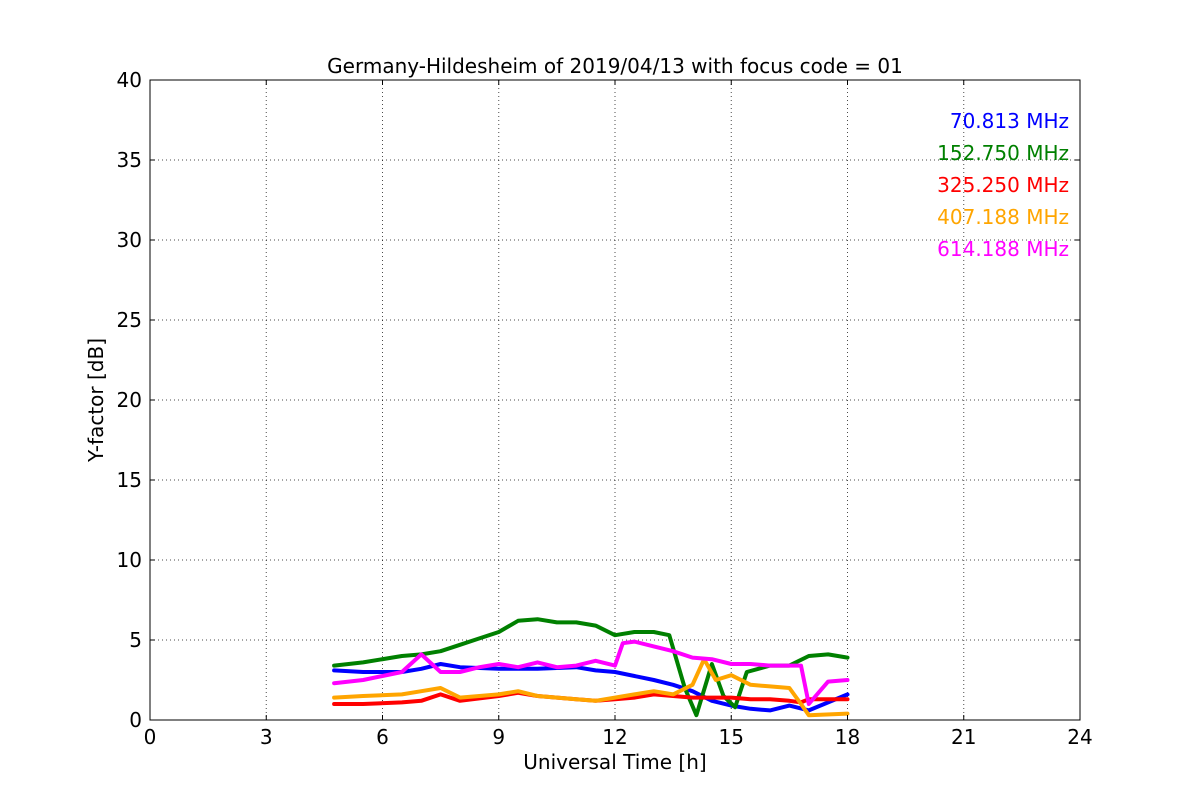  Describe the element at coordinates (129, 400) in the screenshot. I see `y-tick-label: 20` at that location.